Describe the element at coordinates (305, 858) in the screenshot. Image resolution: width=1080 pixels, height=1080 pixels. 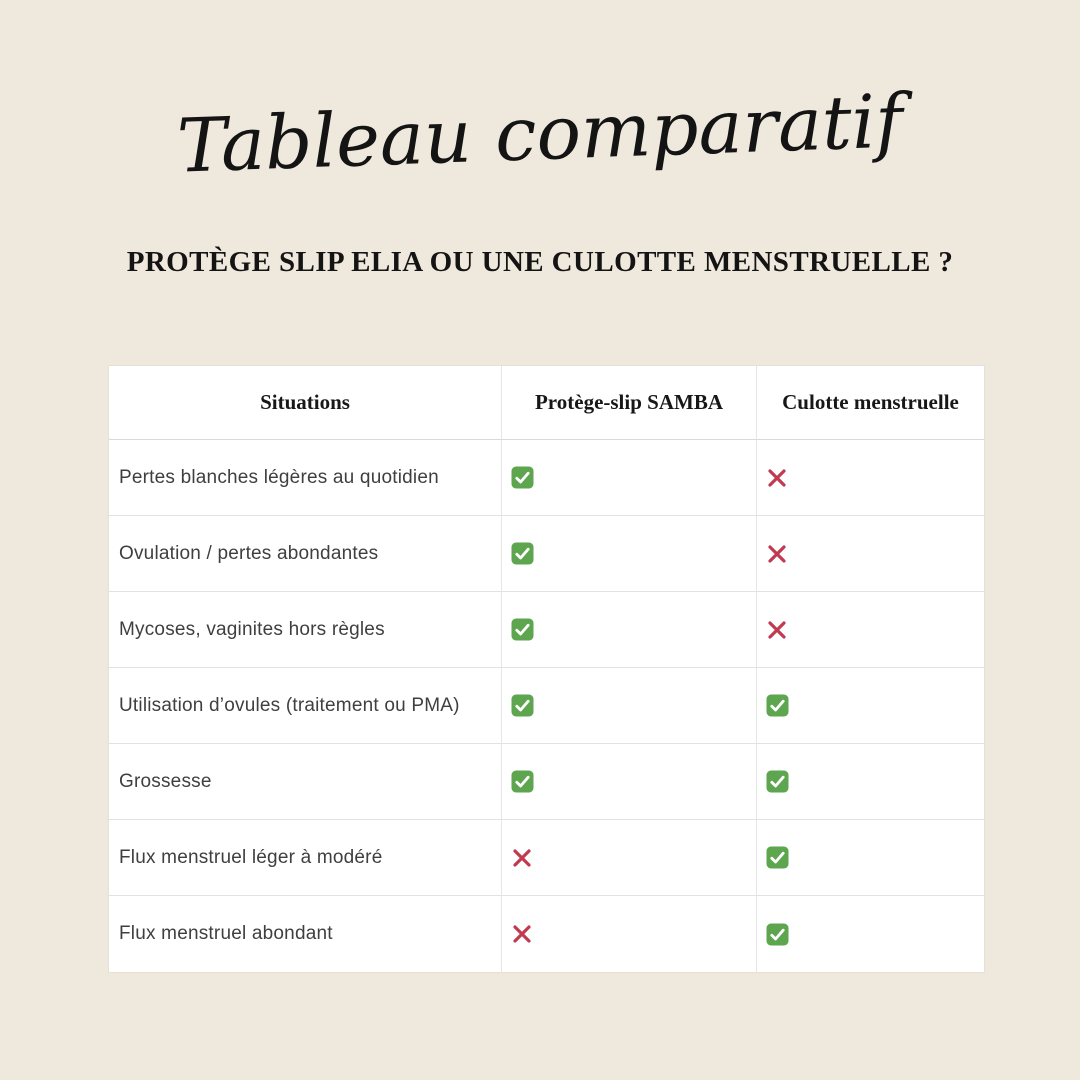
I see `situation-label: Flux menstruel léger à modéré` at that location.